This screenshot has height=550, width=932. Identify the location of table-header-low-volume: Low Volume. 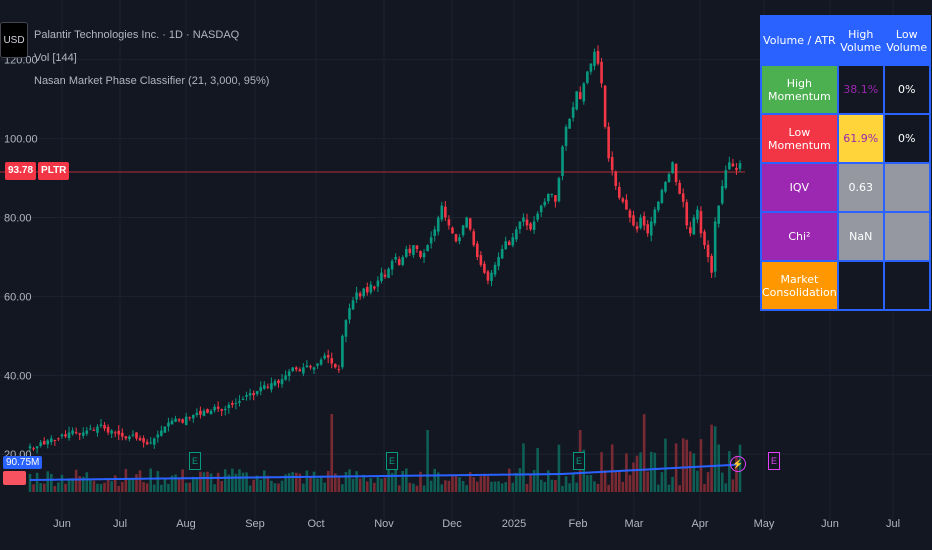
(906, 40).